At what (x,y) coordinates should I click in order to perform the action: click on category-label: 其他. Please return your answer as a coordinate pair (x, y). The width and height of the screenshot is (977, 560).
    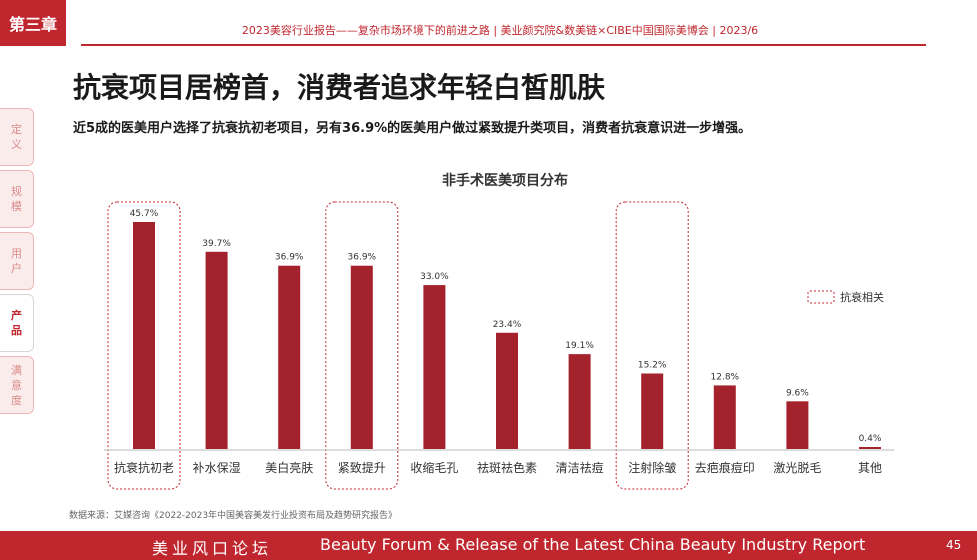
    Looking at the image, I should click on (870, 468).